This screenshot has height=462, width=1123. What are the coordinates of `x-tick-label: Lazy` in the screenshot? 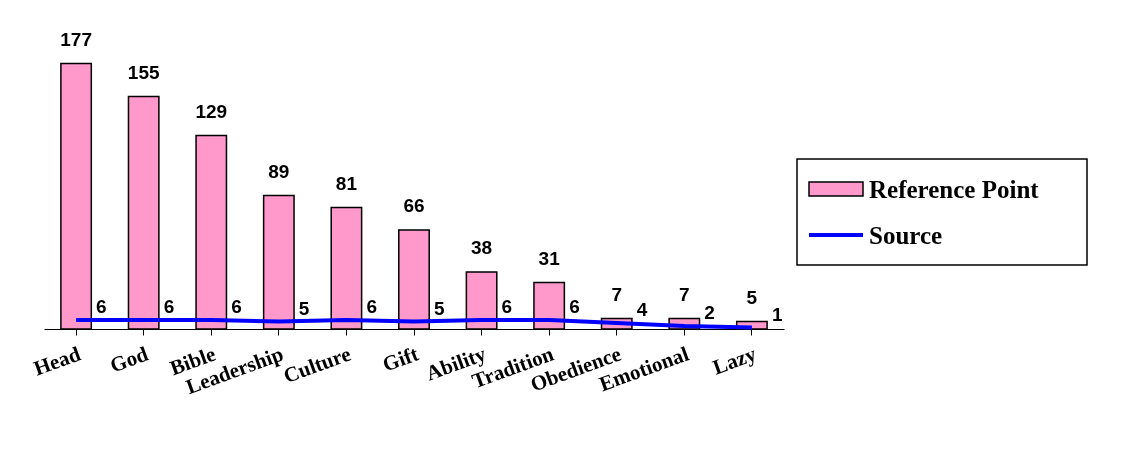 It's located at (734, 360).